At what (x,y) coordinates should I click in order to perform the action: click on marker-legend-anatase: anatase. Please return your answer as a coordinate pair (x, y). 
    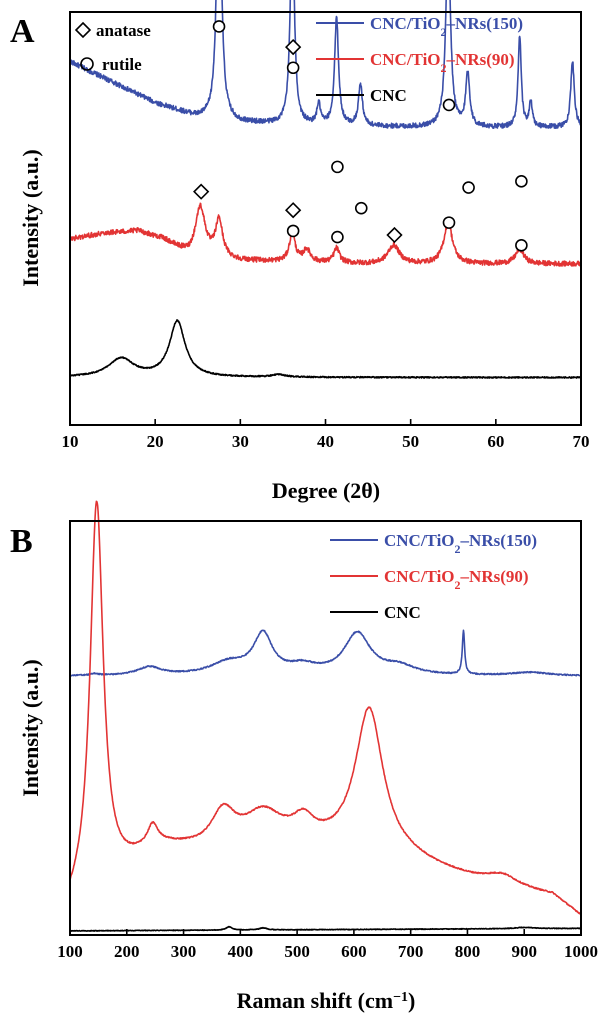
    Looking at the image, I should click on (123, 30).